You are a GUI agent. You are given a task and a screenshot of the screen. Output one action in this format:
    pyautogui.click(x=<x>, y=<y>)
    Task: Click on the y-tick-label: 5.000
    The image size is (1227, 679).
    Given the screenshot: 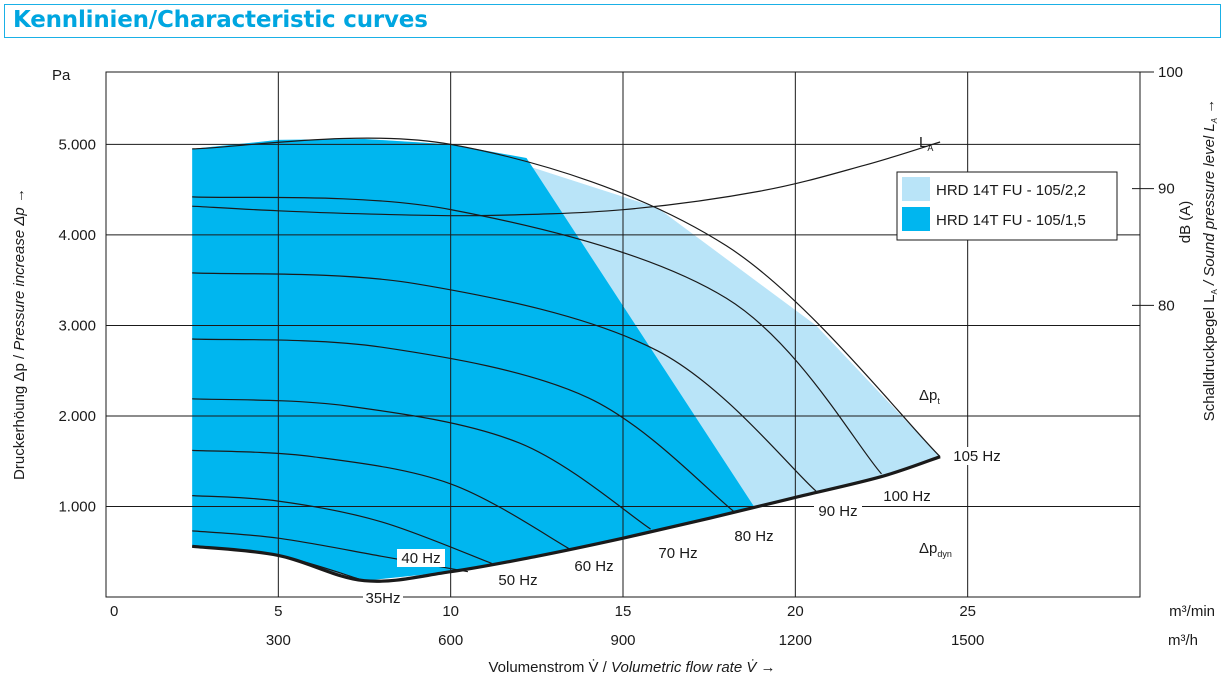 What is the action you would take?
    pyautogui.click(x=77, y=144)
    